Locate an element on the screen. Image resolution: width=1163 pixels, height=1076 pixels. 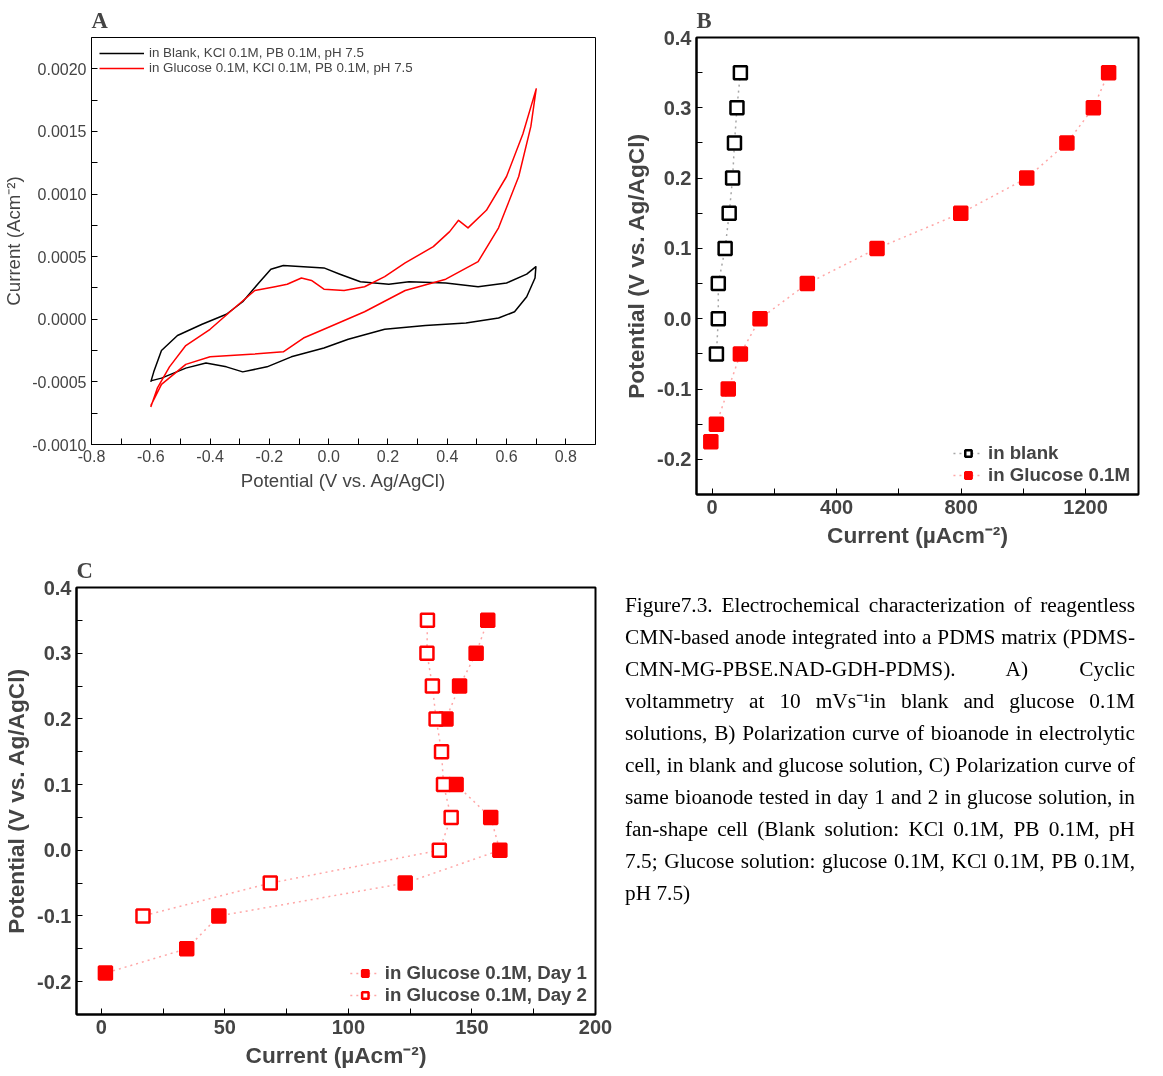
text: Figure7.3. Electrochemical characterization of reagentless CMN-based anode integrated into a PDMS matrix (PDMS-CMN-MG-PBSE.NAD-GDH-PDMS). A) Cyclic voltammetry at 10 mVs⁻¹in blank and glucose 0.1M solutions, B) Polarization curve of bioanode in electrolytic cell, in blank and glucose solution, C) Polarization curve of same bioanode tested in day 1 and 2 in glucose solution, in fan-shape cell (Blank solution: KCl 0.1M, PB 0.1M, pH 7.5; Glucose solution: glucose 0.1M, KCl 0.1M, PB 0.1M, pH 7.5) is located at coordinates (880, 749).